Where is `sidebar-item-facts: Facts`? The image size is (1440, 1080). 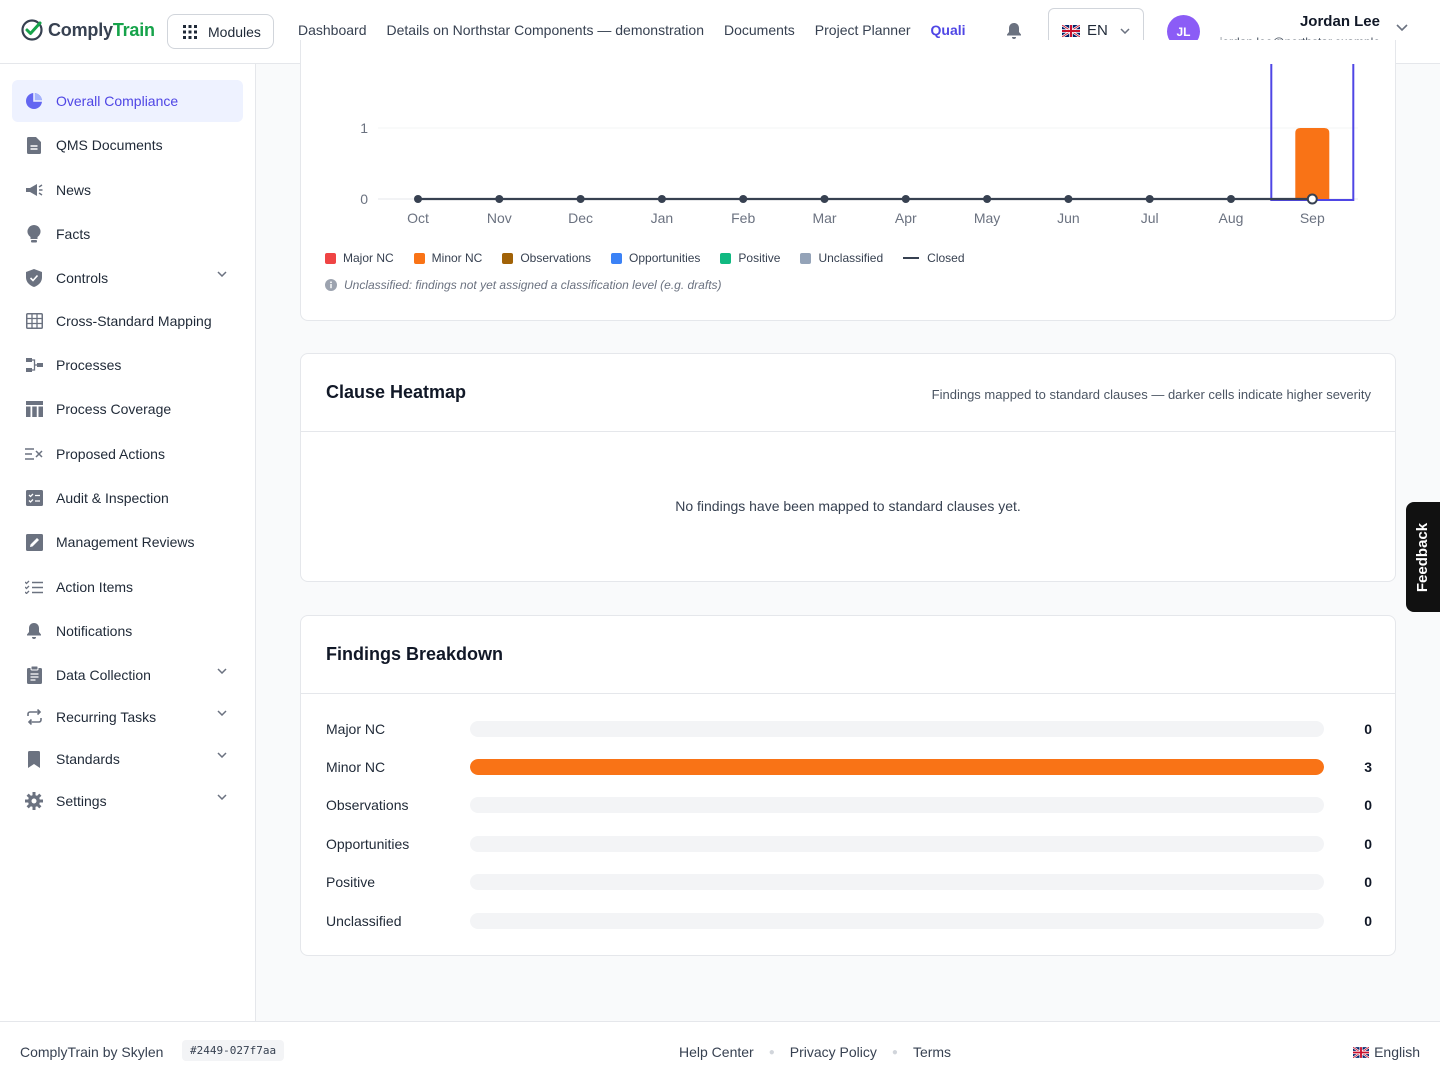 sidebar-item-facts: Facts is located at coordinates (127, 234).